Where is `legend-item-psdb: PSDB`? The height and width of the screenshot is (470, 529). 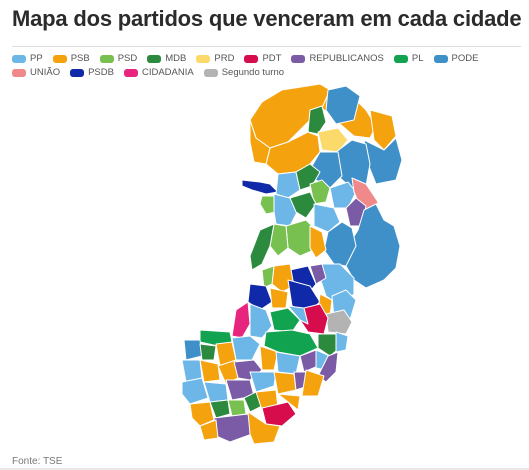
legend-item-psdb: PSDB is located at coordinates (92, 73).